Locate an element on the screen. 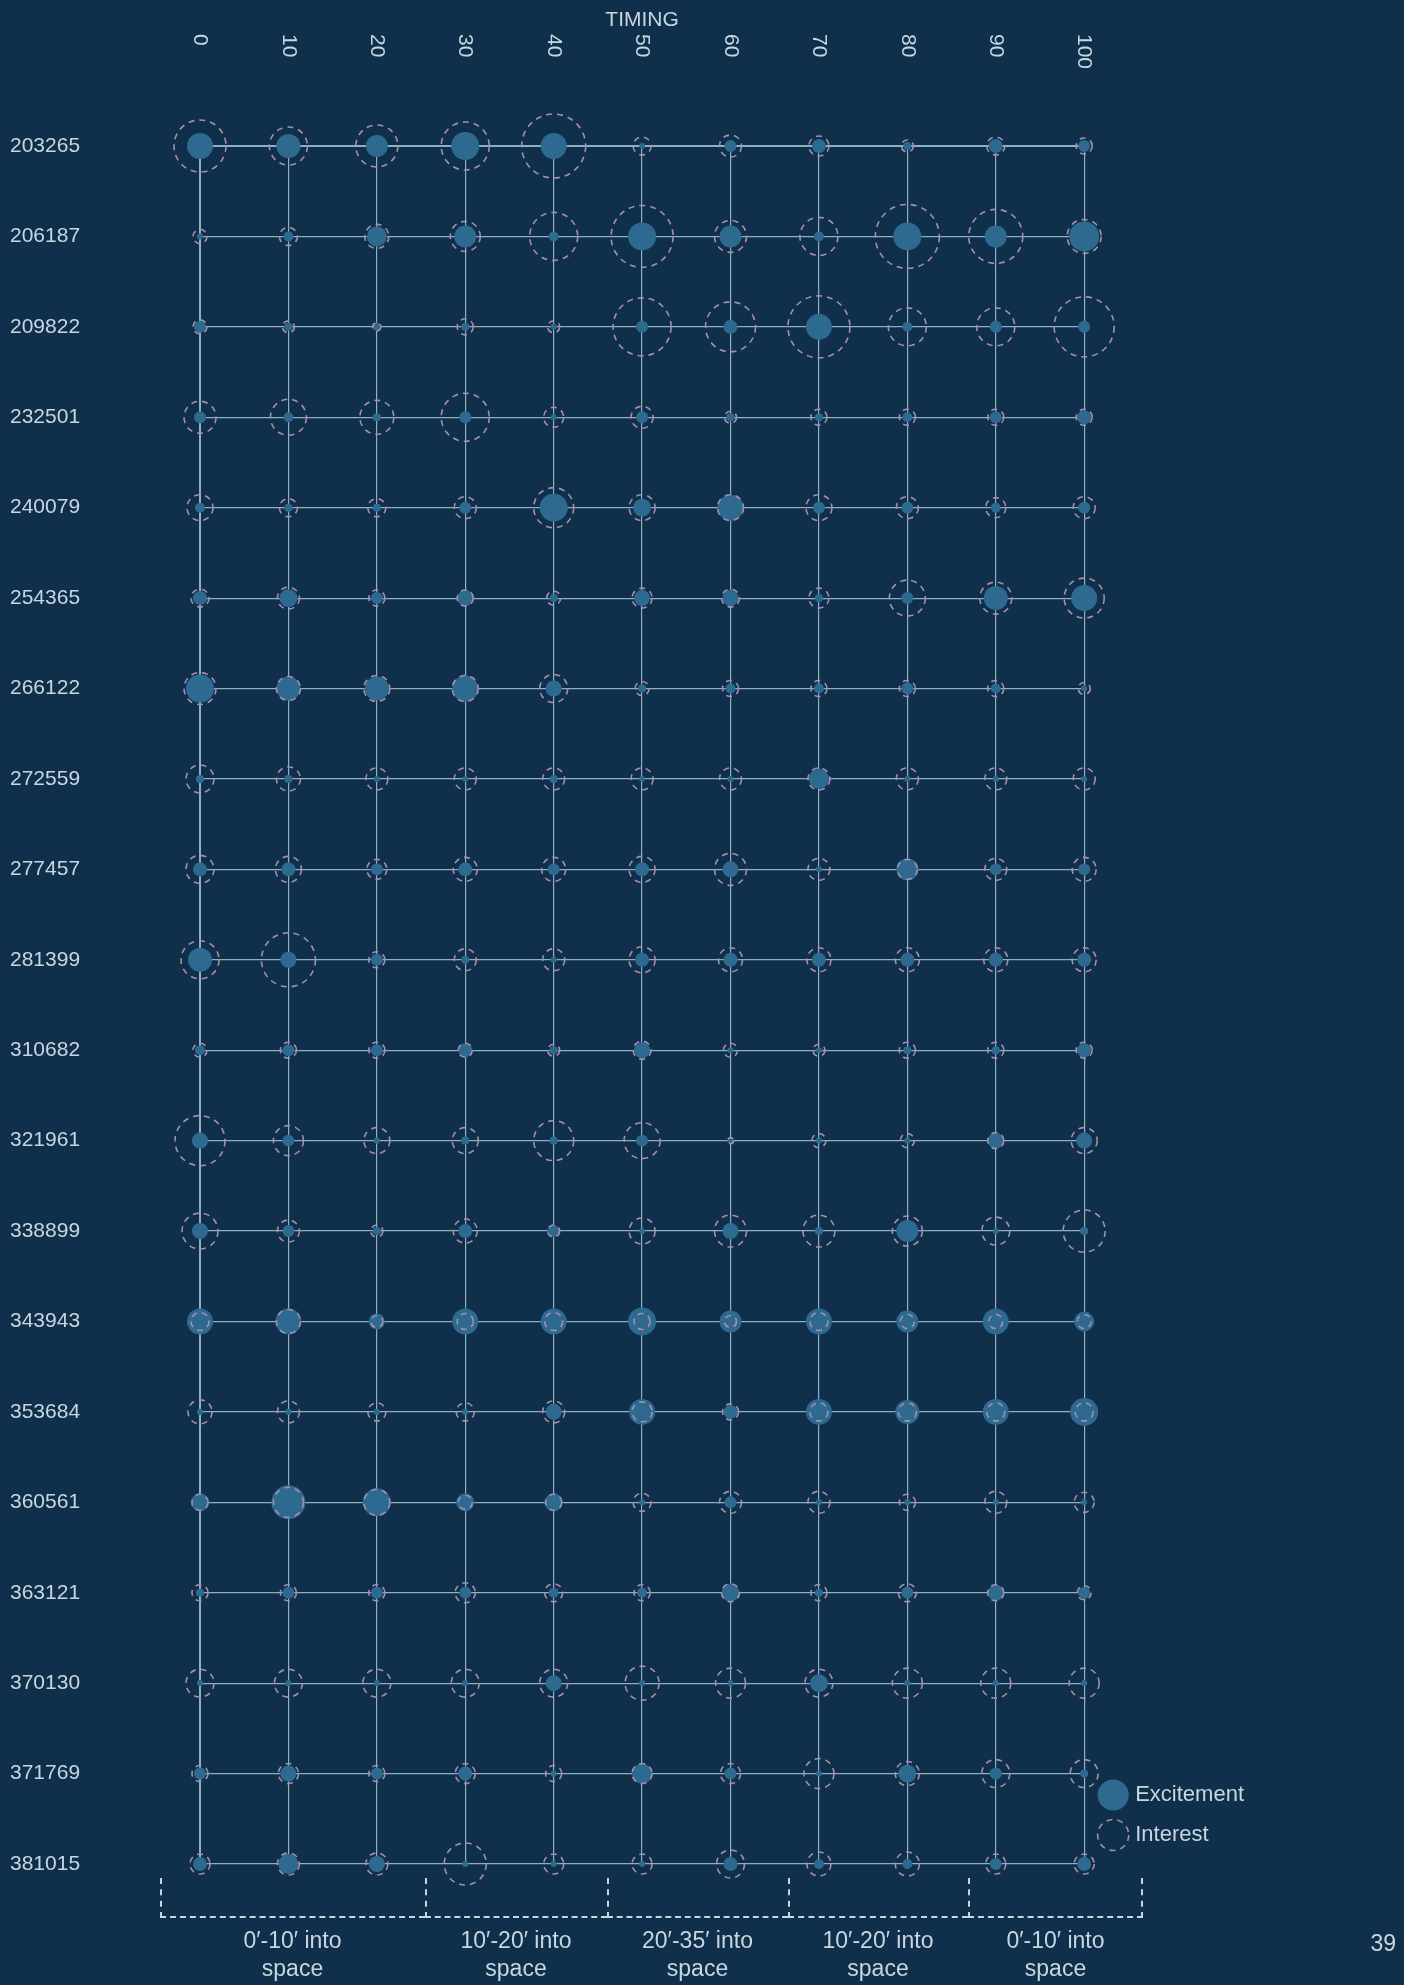  y-tick-label: 209822 is located at coordinates (45, 325).